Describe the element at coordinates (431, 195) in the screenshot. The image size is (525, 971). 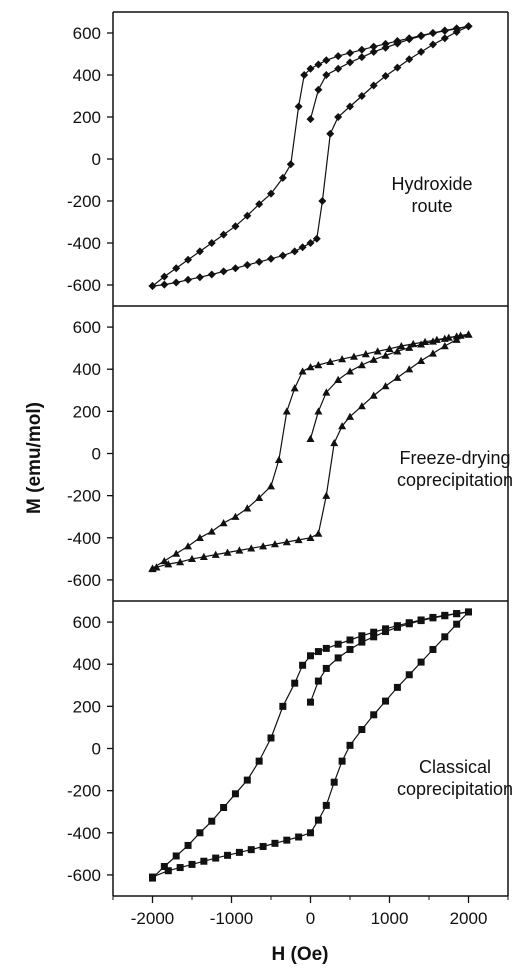
I see `panel-annotation: Hydroxide route` at that location.